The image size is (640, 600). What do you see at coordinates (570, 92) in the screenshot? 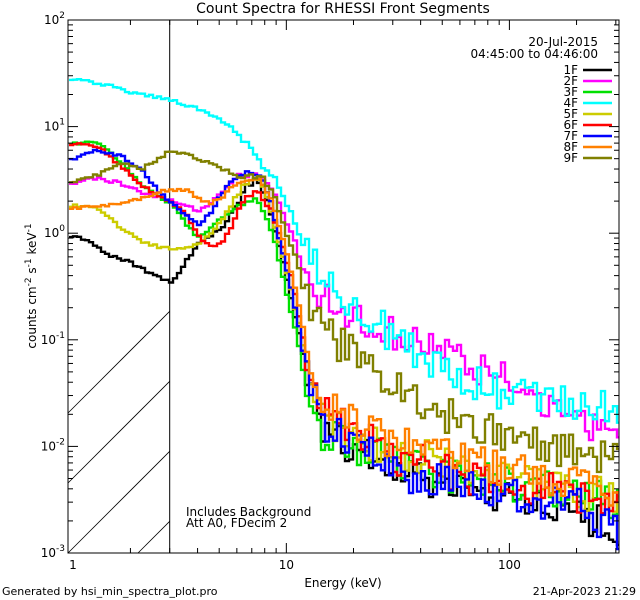
I see `legend-label-3F: 3F` at bounding box center [570, 92].